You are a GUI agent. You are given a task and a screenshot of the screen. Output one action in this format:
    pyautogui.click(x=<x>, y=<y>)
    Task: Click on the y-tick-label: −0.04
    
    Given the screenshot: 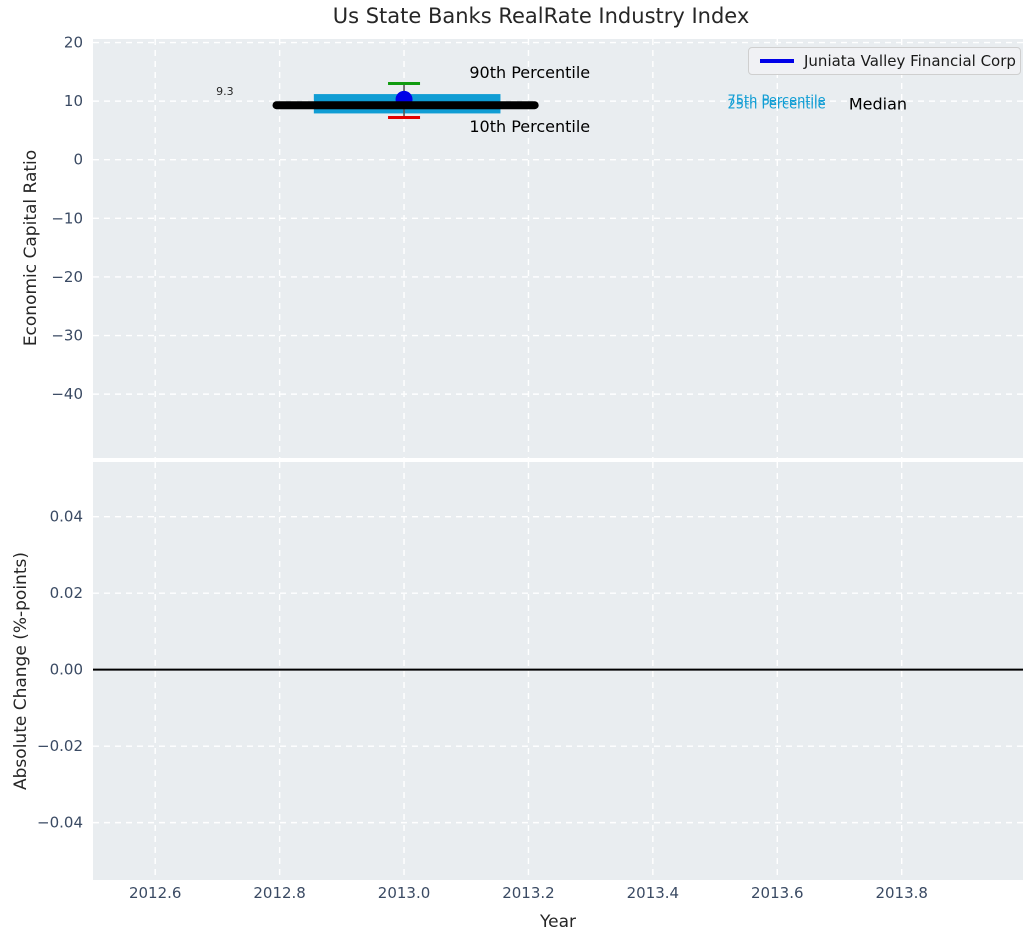 What is the action you would take?
    pyautogui.click(x=60, y=823)
    